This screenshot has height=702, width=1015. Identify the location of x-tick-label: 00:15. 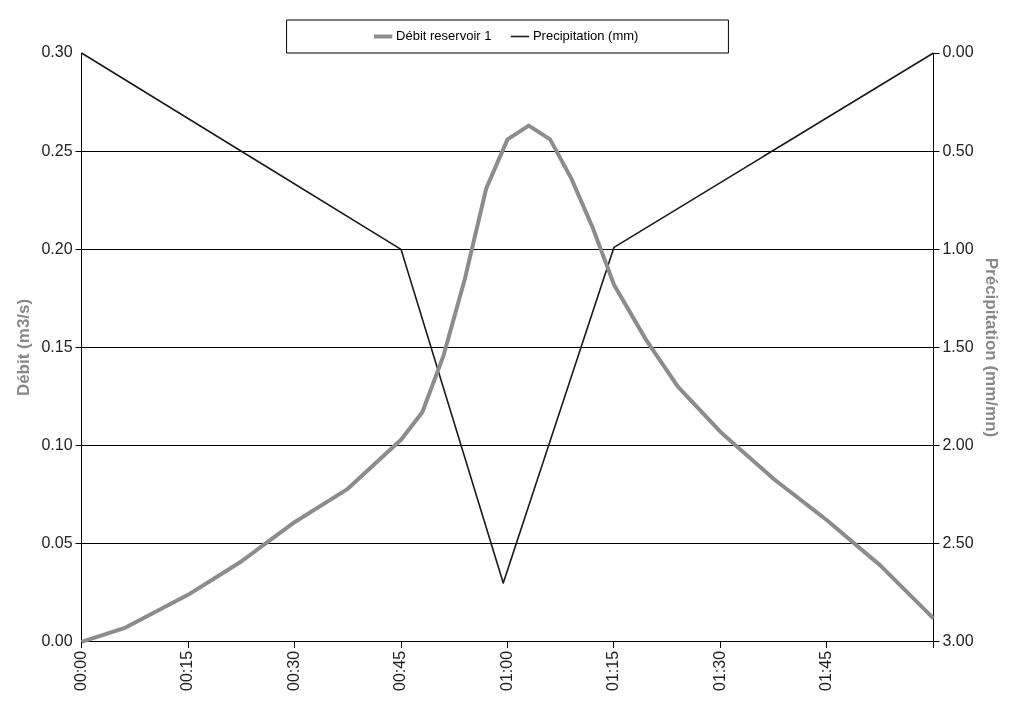
(187, 671).